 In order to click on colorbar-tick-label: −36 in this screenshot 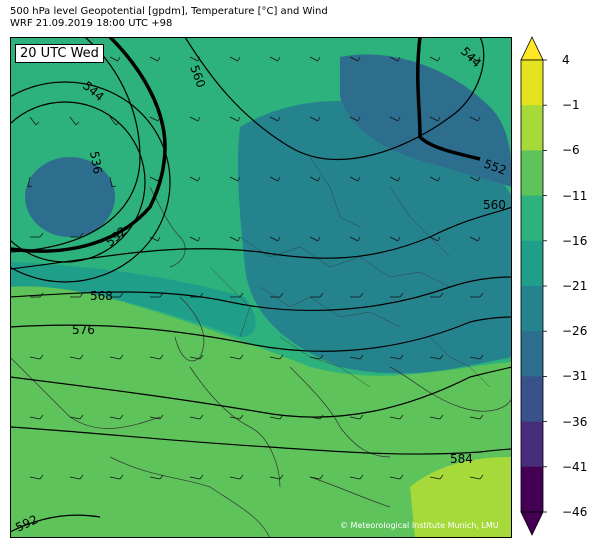, I will do `click(575, 421)`.